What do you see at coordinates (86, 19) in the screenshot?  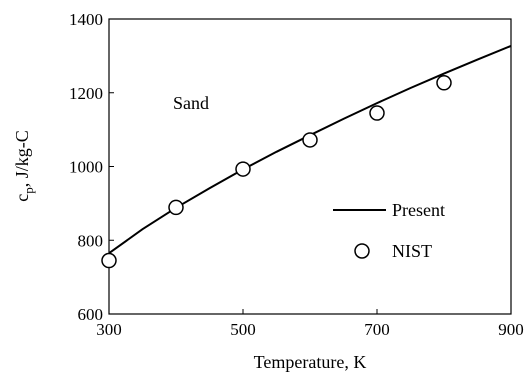 I see `y-tick-label: 1400` at bounding box center [86, 19].